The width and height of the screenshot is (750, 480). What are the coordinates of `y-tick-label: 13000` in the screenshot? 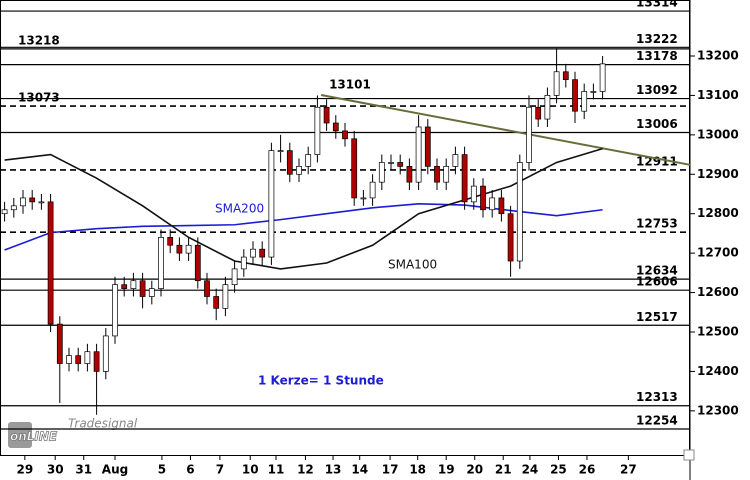 It's located at (718, 134).